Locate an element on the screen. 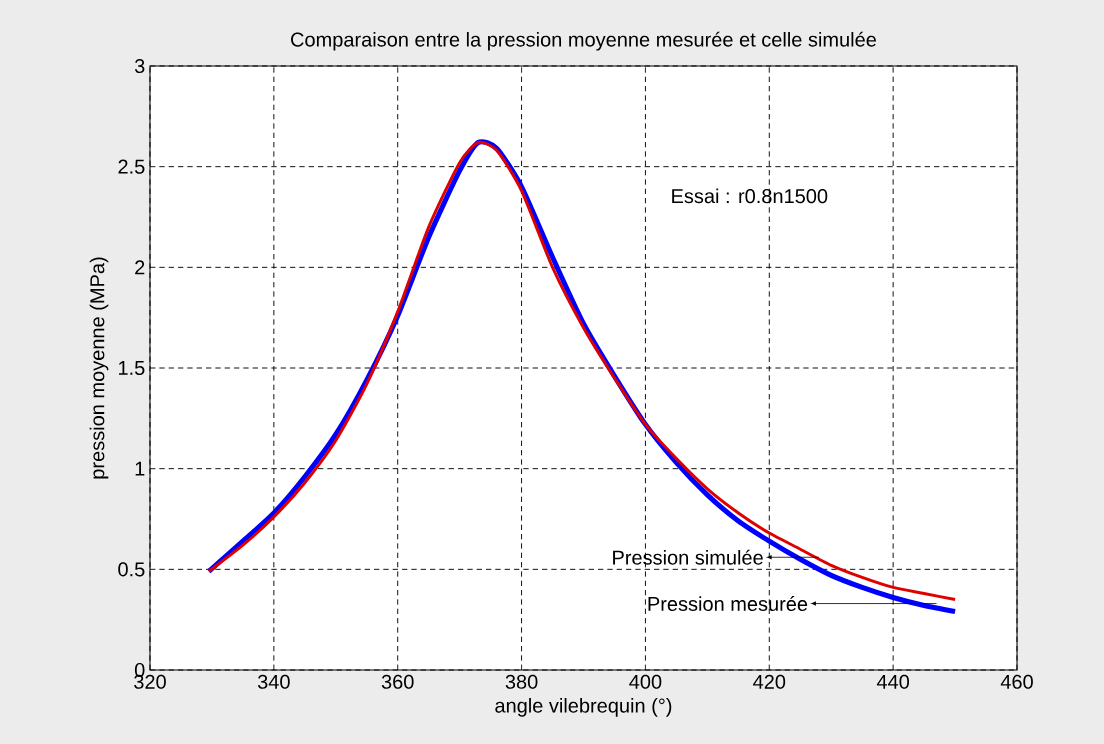 This screenshot has width=1104, height=744. annotation: Essai : r0.8n1500 is located at coordinates (750, 196).